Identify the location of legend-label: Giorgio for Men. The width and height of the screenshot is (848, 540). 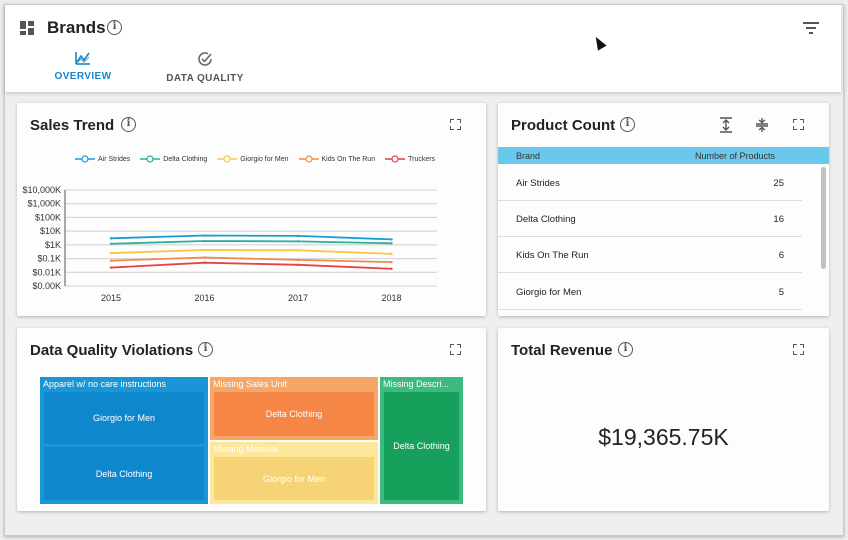
(264, 159).